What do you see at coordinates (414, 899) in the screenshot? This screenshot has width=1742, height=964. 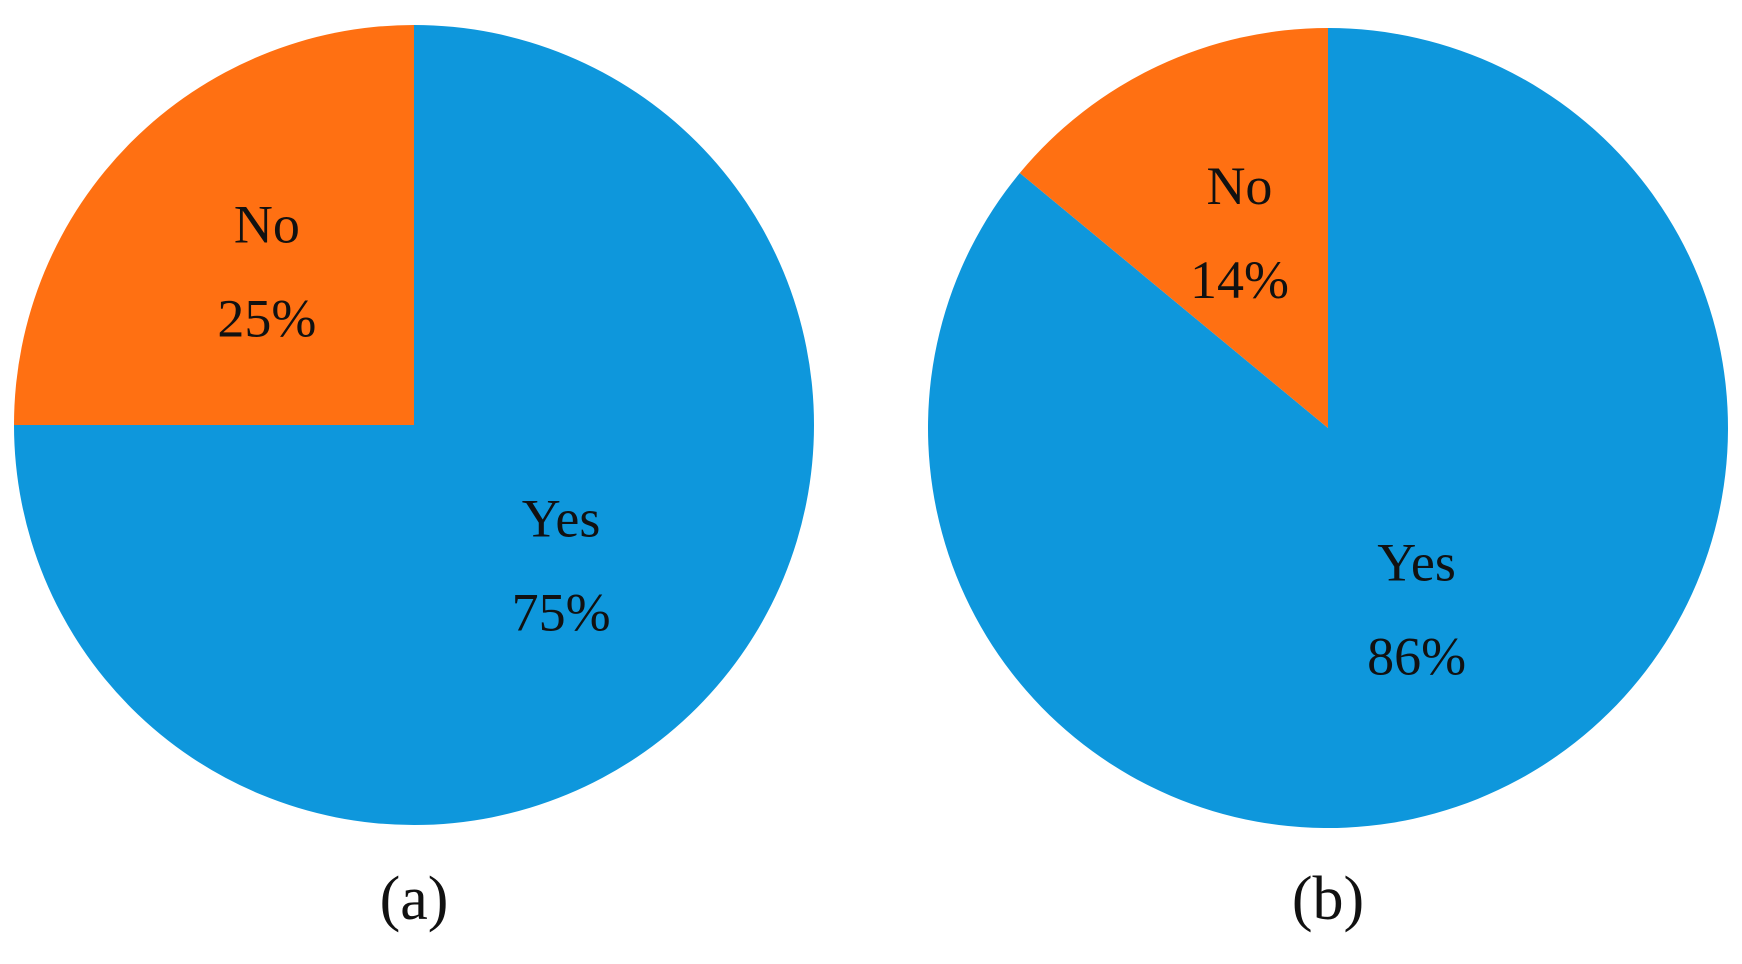 I see `panel-label: (a)` at bounding box center [414, 899].